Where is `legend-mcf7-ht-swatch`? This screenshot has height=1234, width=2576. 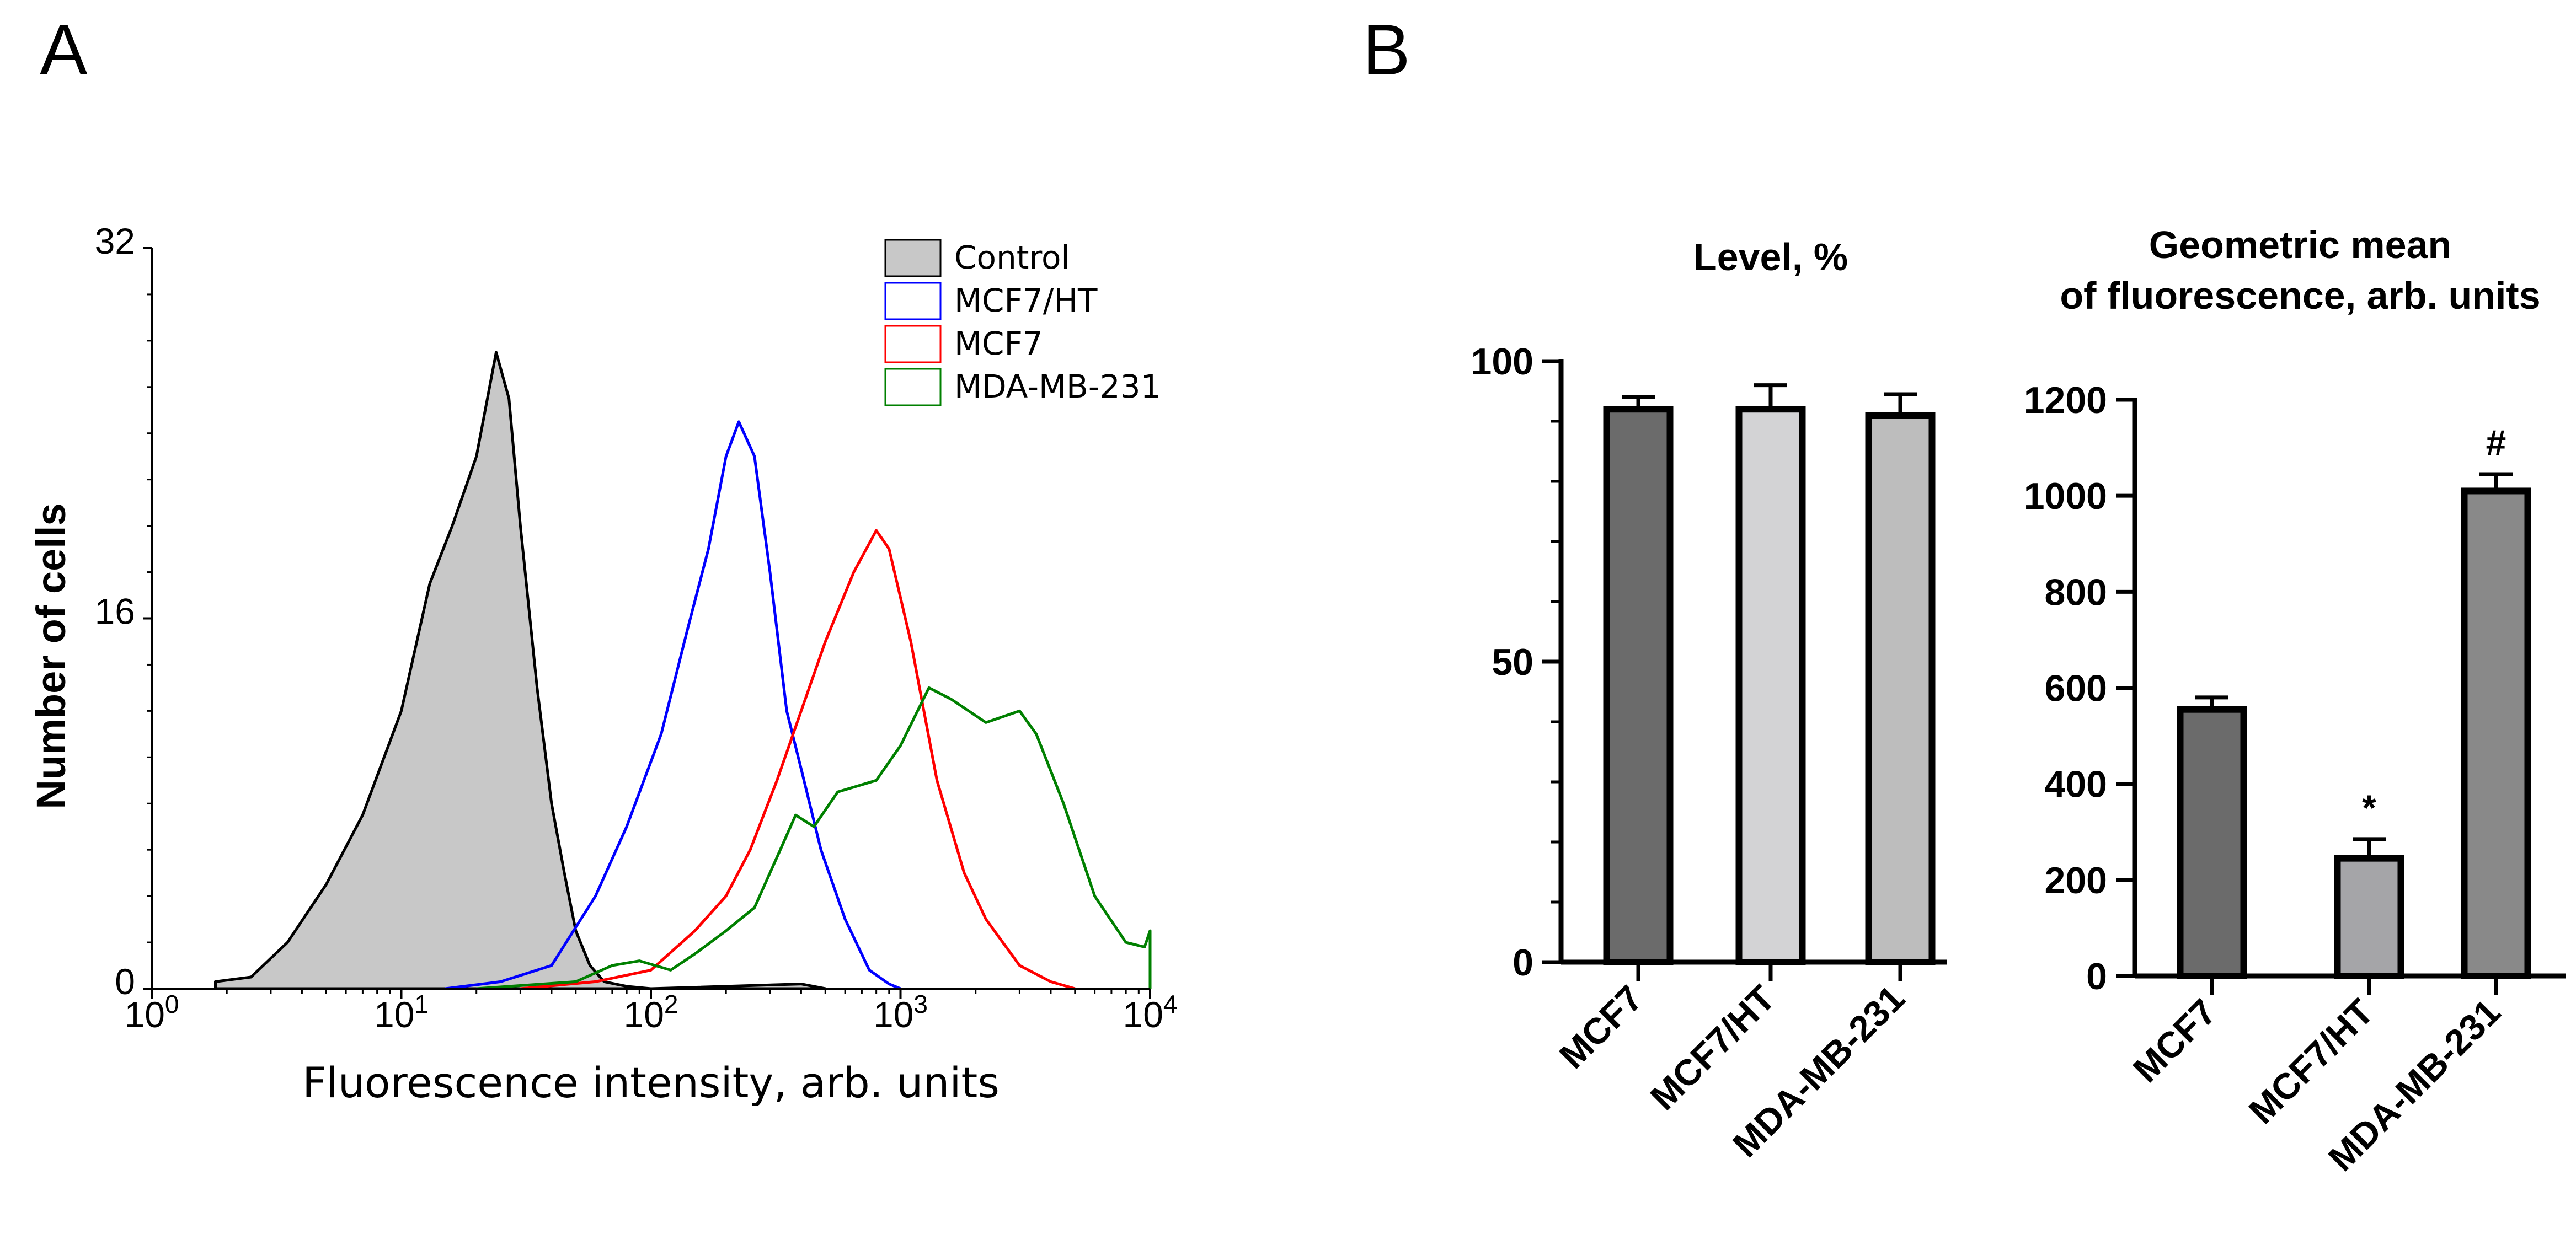
legend-mcf7-ht-swatch is located at coordinates (913, 301).